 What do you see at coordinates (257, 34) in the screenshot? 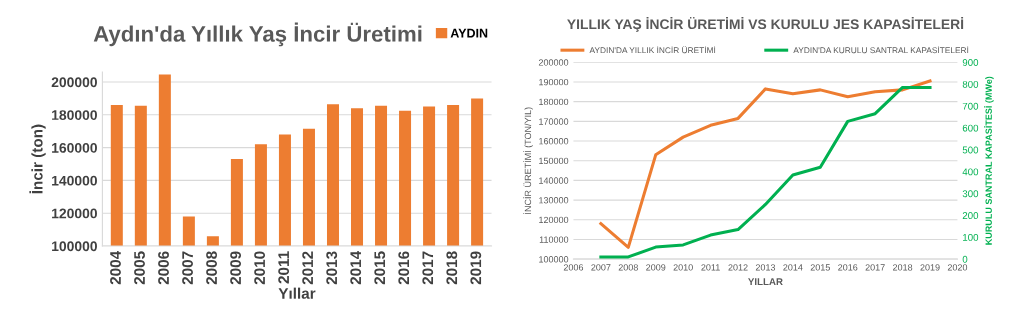
I see `chart-title: Aydın'da Yıllık Yaş İncir Üretimi` at bounding box center [257, 34].